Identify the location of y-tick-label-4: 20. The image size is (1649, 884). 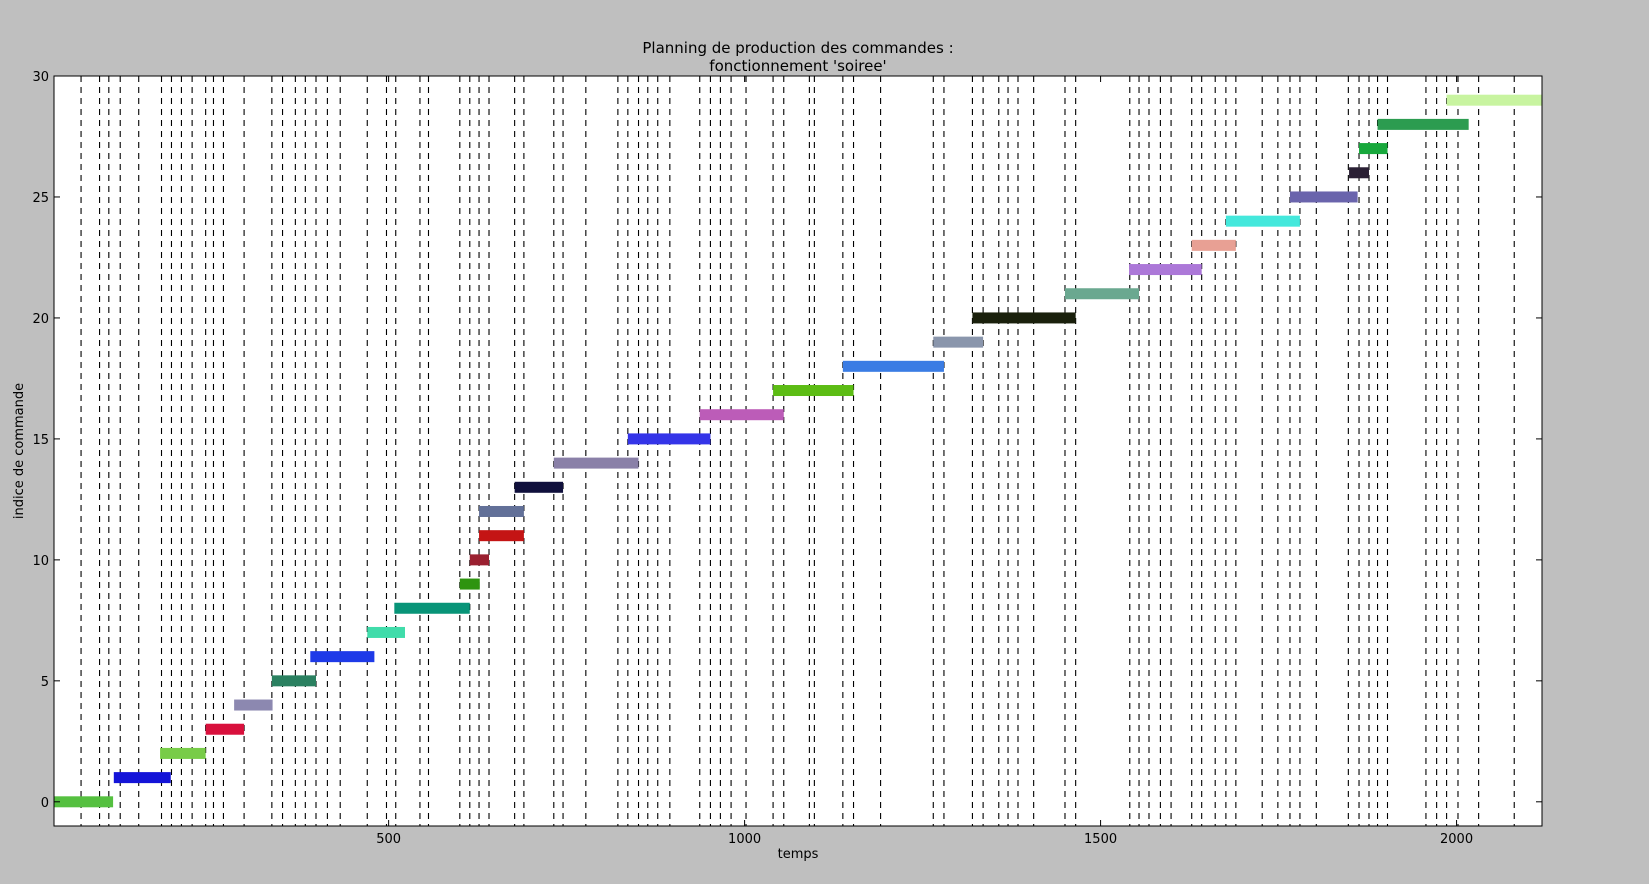
(40, 319).